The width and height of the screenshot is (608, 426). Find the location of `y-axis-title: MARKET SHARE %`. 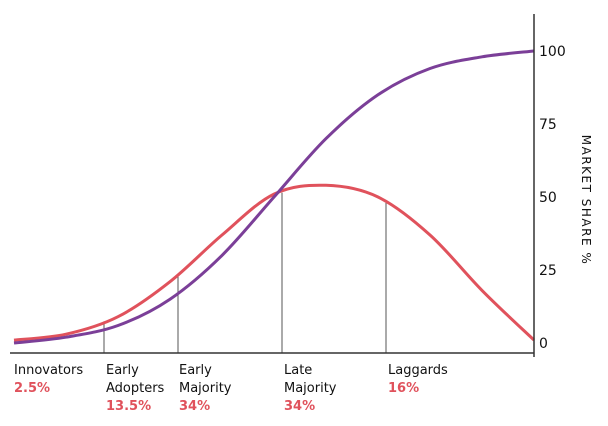

y-axis-title: MARKET SHARE % is located at coordinates (586, 200).